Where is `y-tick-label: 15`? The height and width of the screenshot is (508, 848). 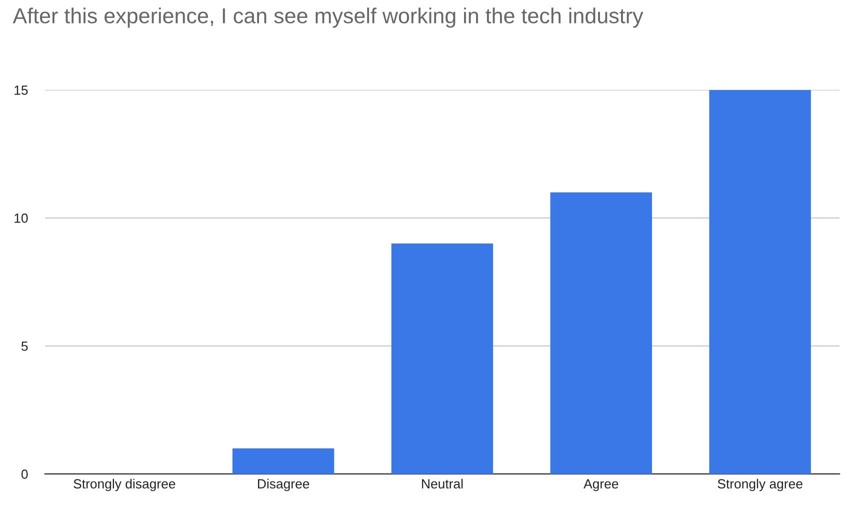 y-tick-label: 15 is located at coordinates (21, 90).